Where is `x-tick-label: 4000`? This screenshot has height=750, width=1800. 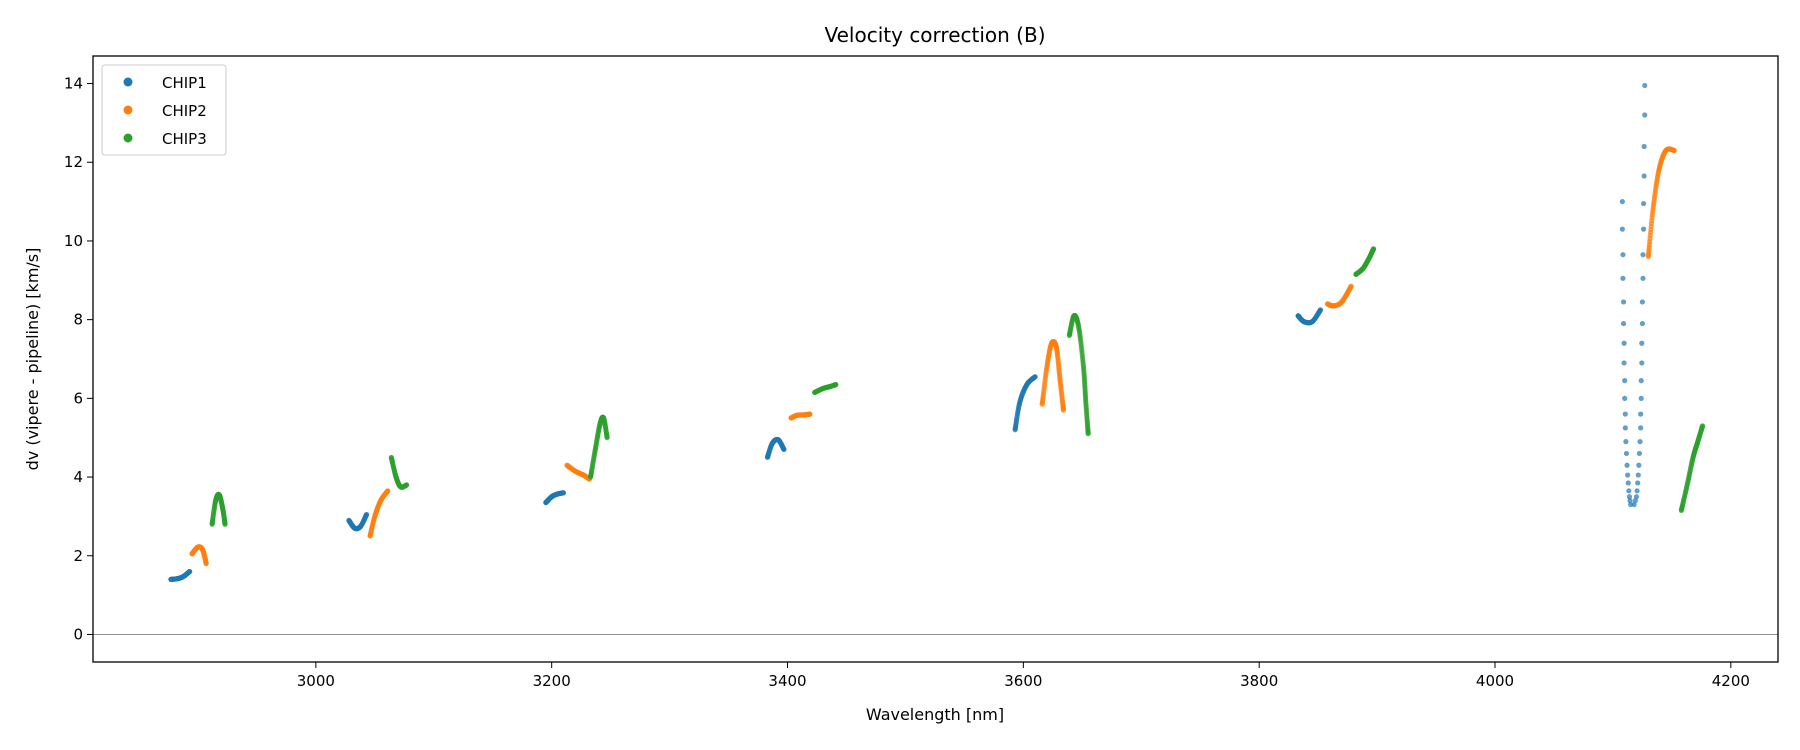 x-tick-label: 4000 is located at coordinates (1495, 681).